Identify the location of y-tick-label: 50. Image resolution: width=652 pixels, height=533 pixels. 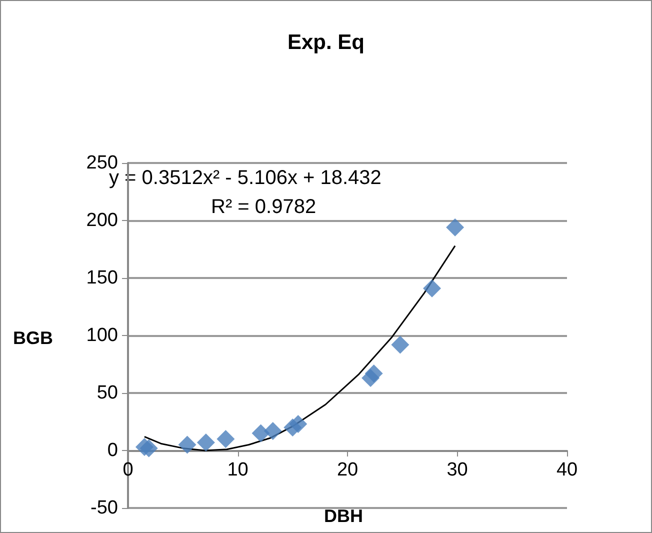
(107, 393).